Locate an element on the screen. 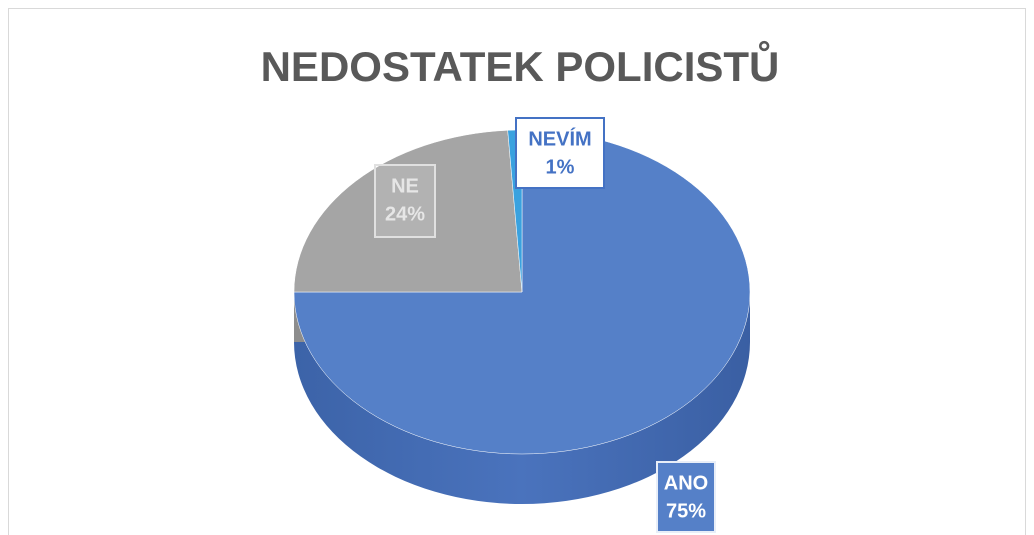 This screenshot has width=1034, height=535. pie-slice is located at coordinates (408, 211).